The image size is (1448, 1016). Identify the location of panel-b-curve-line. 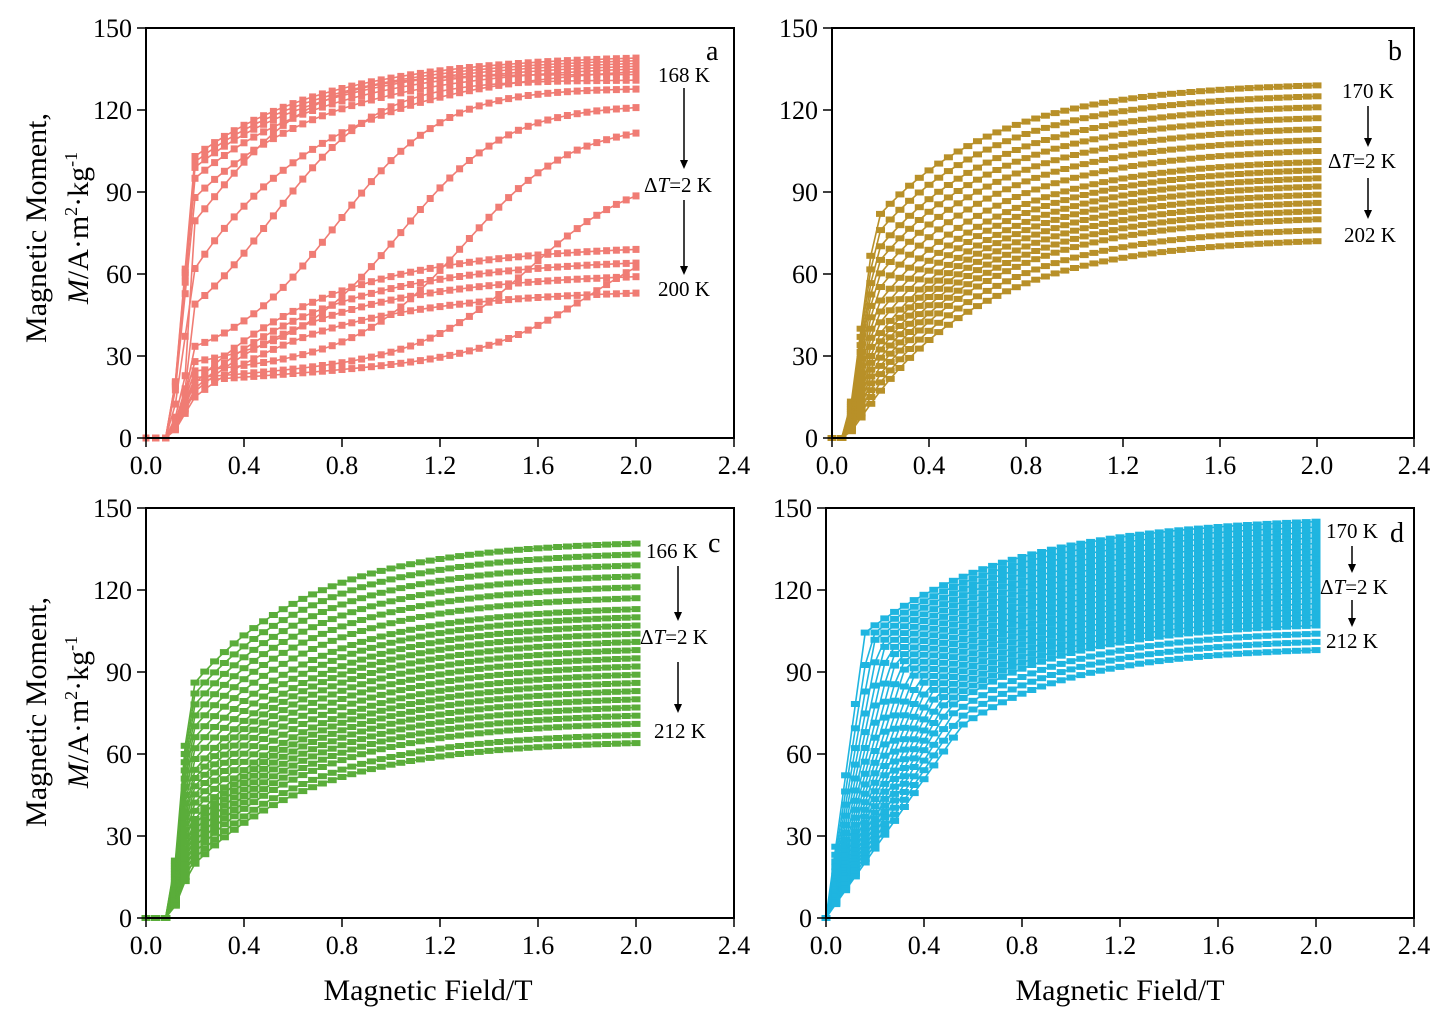
(1075, 261).